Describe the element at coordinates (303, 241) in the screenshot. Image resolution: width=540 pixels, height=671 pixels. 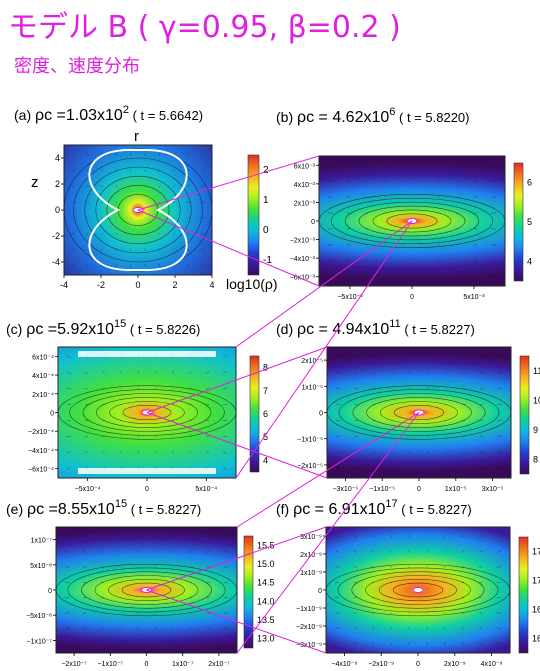
I see `y-tick-label: −2x10⁻³` at that location.